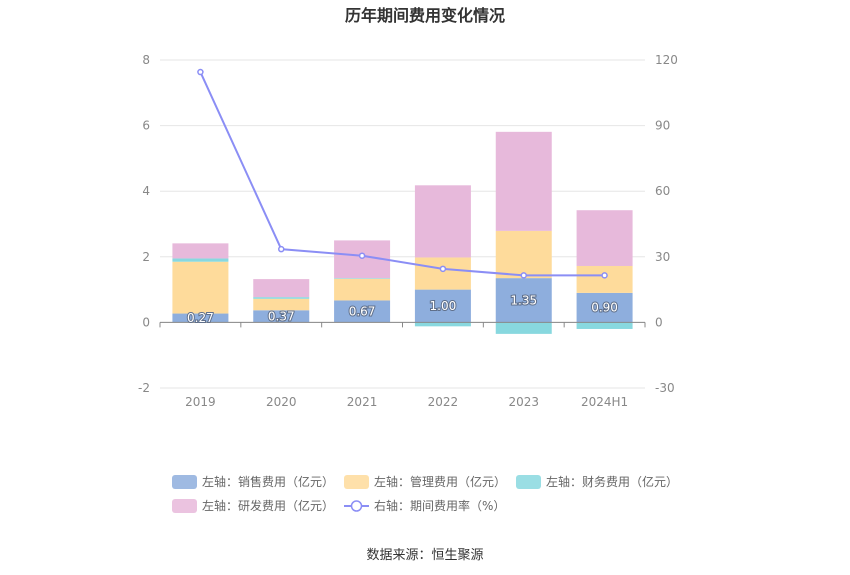 This screenshot has width=850, height=575. Describe the element at coordinates (659, 322) in the screenshot. I see `right-tick-label: 0` at that location.